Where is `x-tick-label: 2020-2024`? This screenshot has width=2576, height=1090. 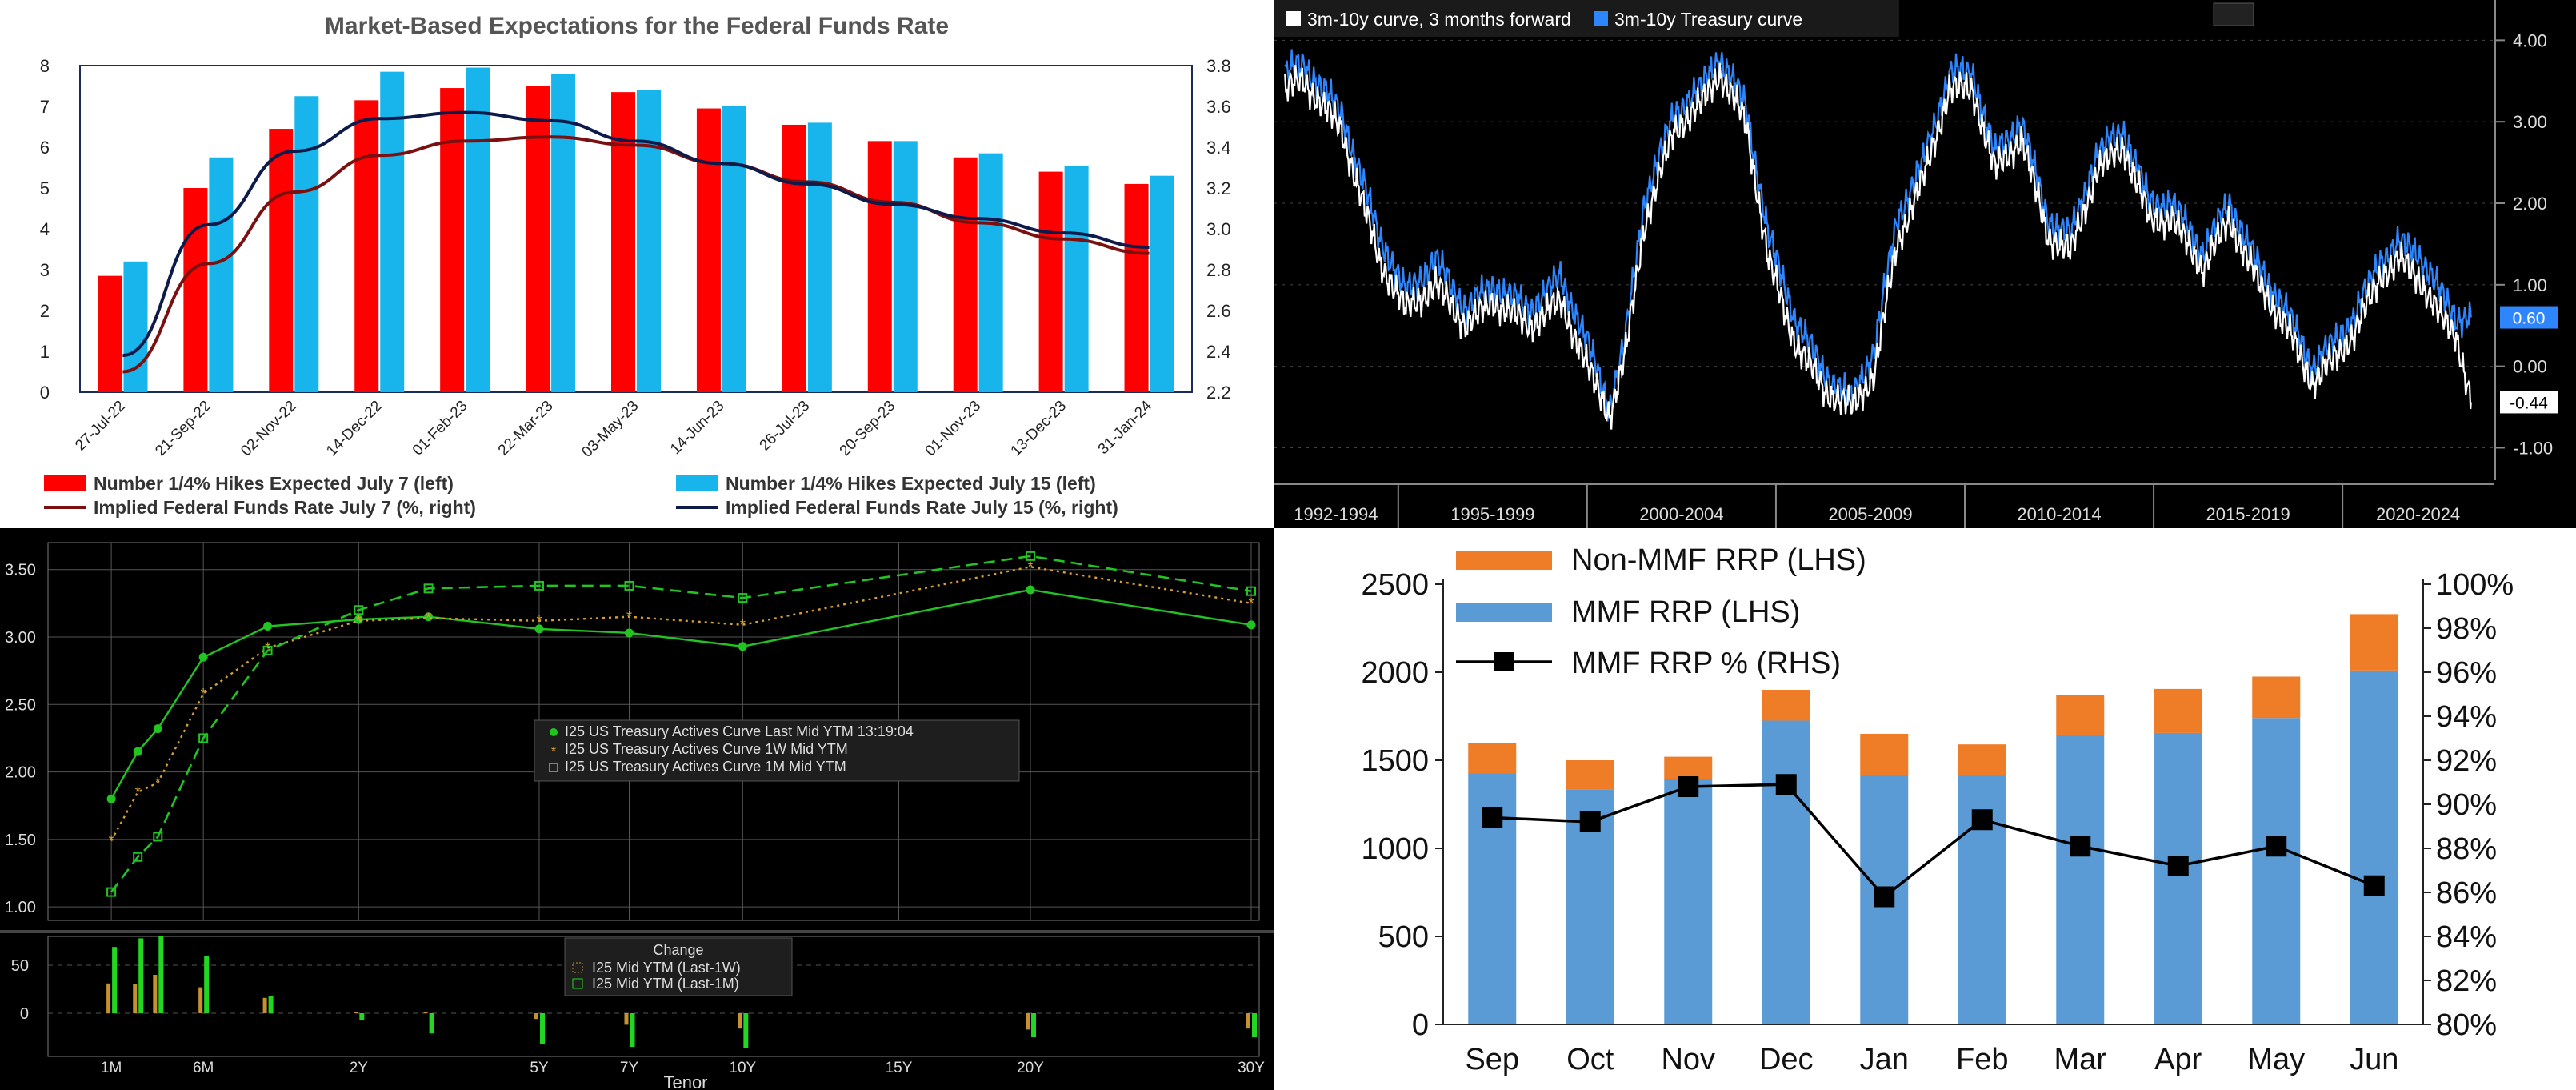
x-tick-label: 2020-2024 is located at coordinates (2418, 514).